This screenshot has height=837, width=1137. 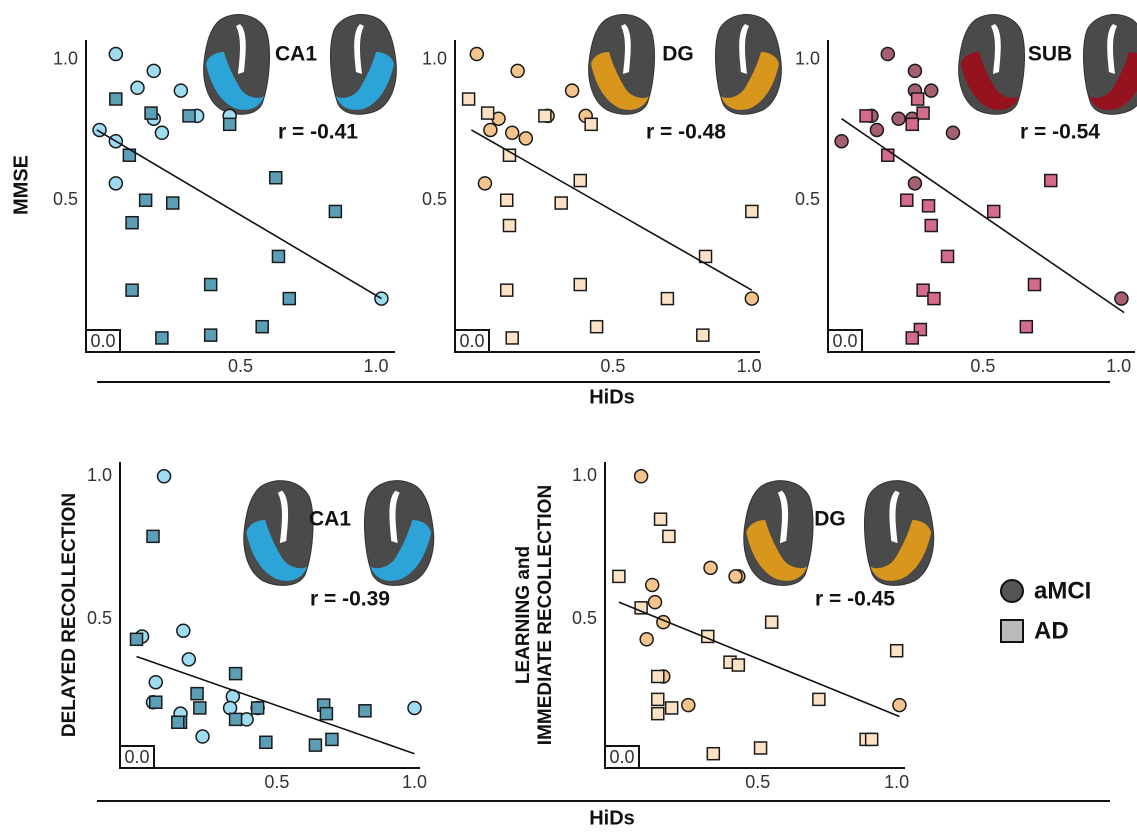 What do you see at coordinates (523, 615) in the screenshot?
I see `y-axis-label: LEARNING and` at bounding box center [523, 615].